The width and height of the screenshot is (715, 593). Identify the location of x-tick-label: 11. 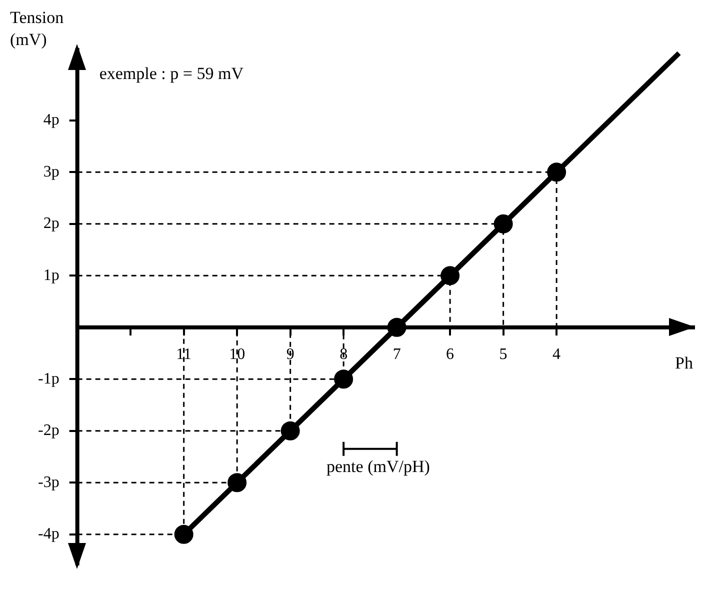
(184, 355).